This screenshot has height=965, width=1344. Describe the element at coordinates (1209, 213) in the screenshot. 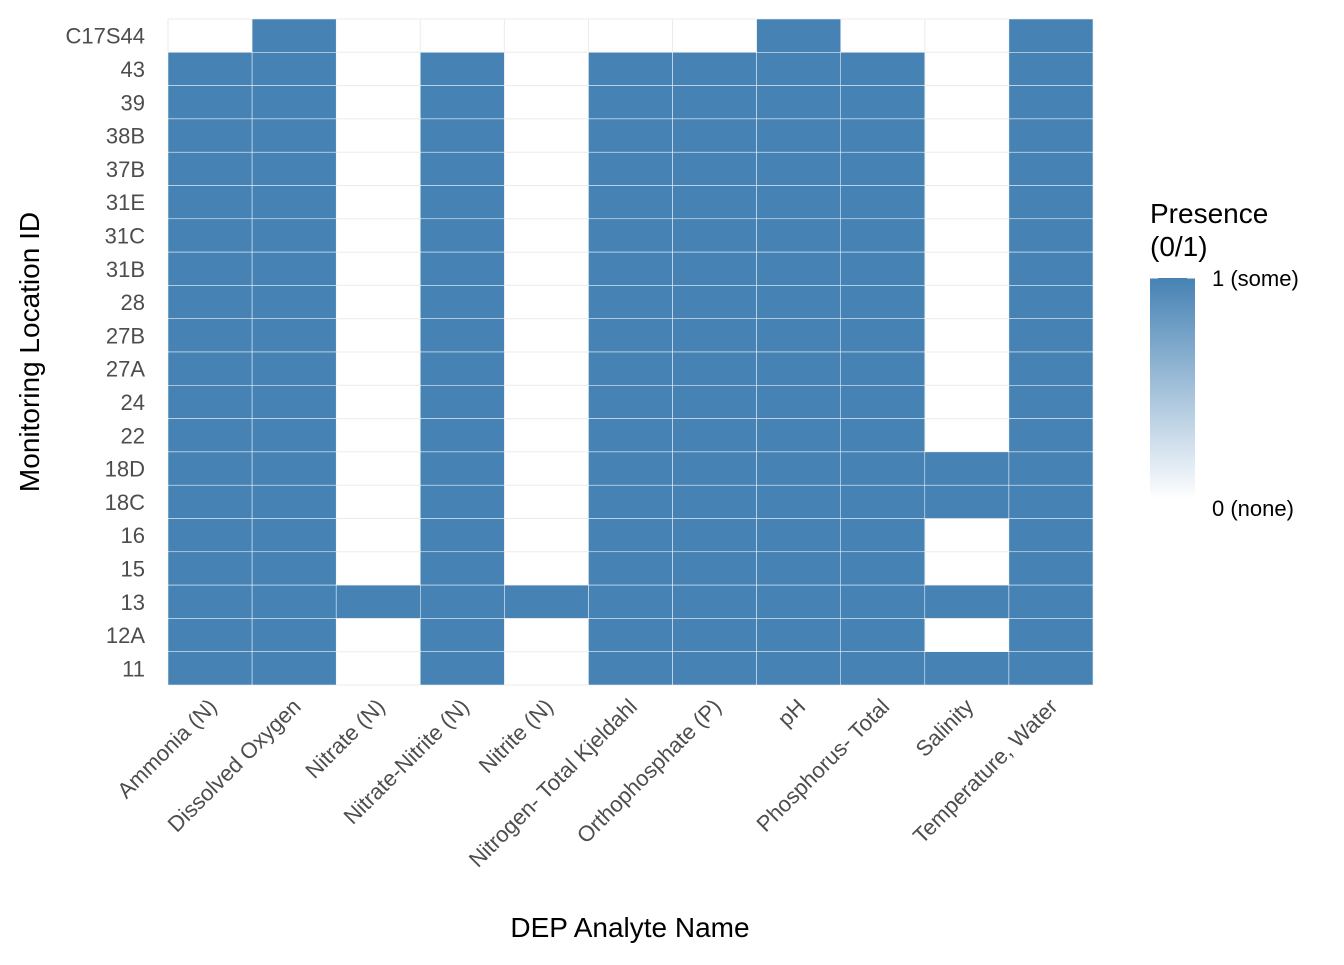

I see `legend-title-line-1: Presence` at that location.